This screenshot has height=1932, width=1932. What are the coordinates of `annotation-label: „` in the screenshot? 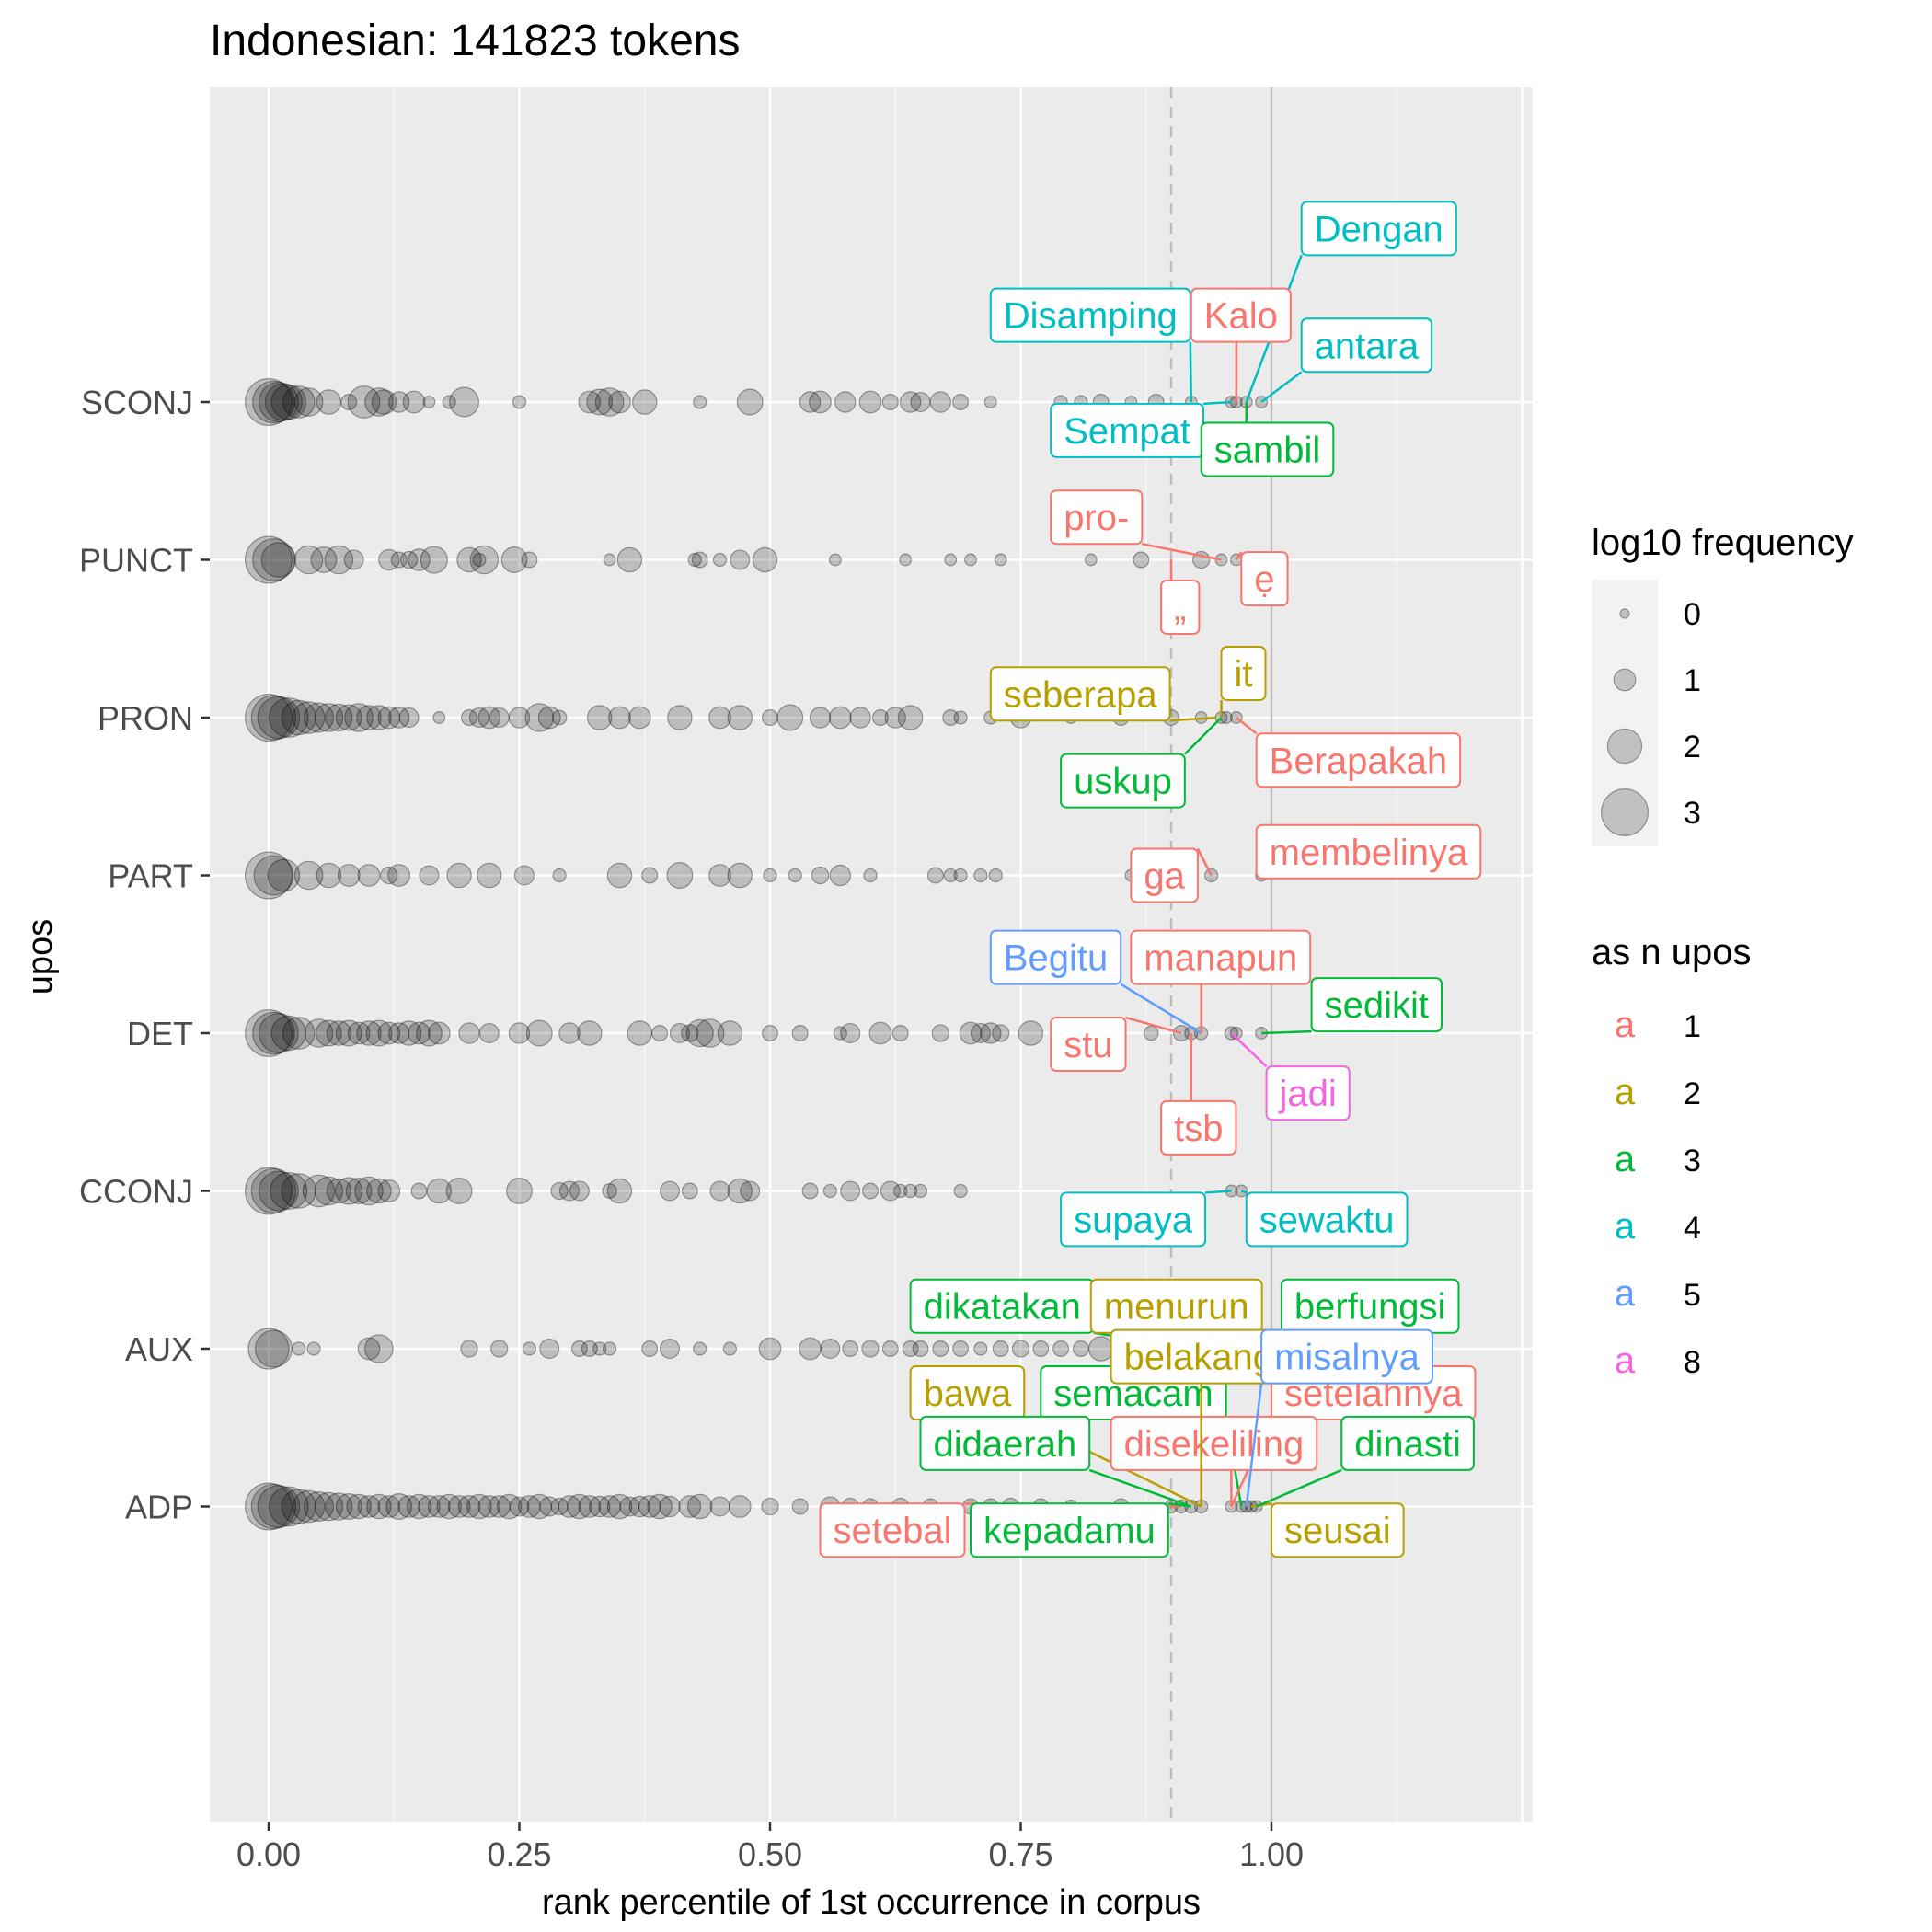 It's located at (1180, 597).